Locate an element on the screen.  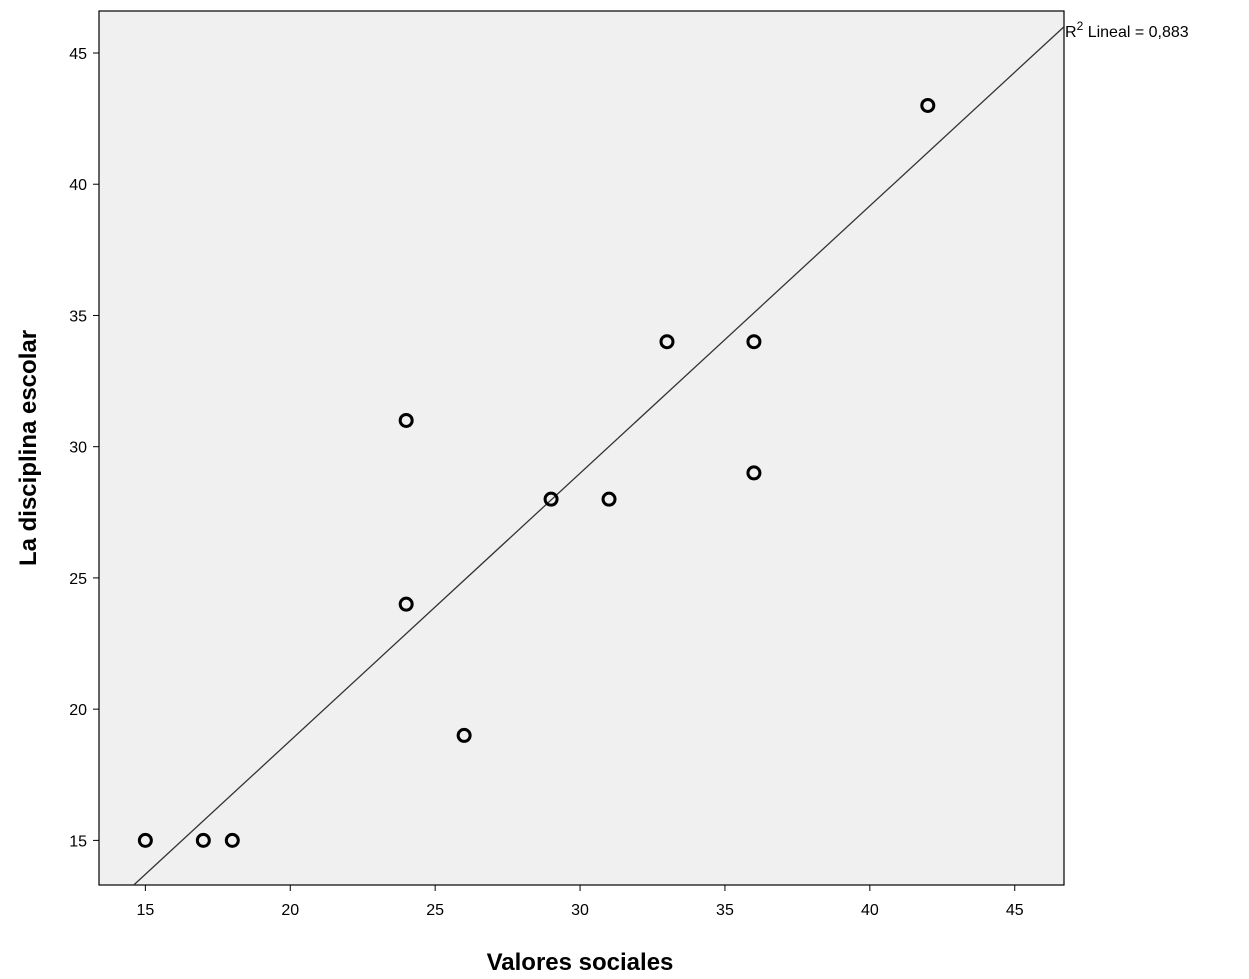
annotation-r: R is located at coordinates (1071, 32).